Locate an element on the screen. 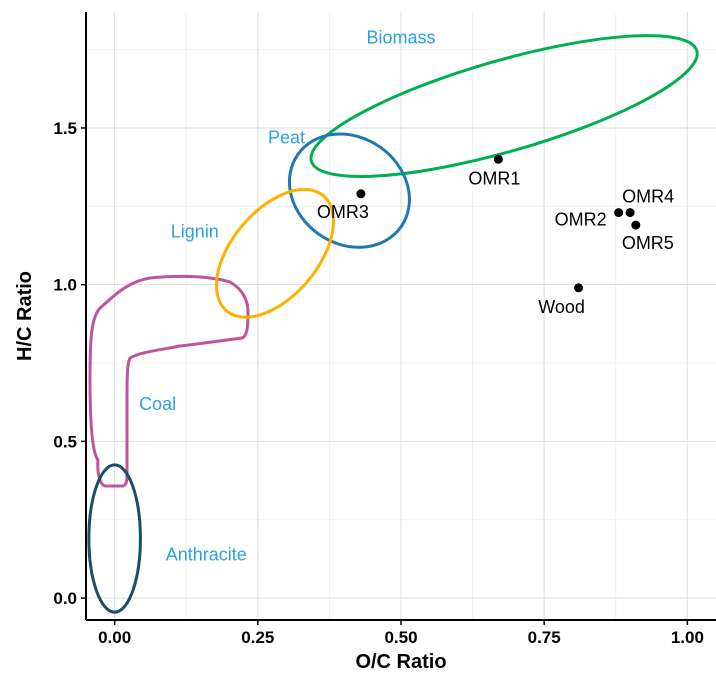 The height and width of the screenshot is (678, 716). anthracite-region is located at coordinates (114, 538).